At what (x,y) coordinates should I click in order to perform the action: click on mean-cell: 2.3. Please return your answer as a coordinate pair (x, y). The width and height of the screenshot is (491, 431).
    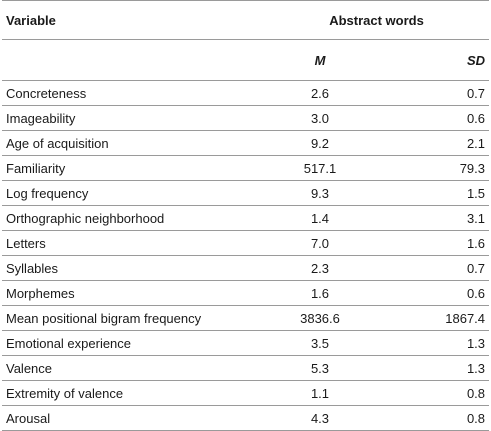
    Looking at the image, I should click on (320, 268).